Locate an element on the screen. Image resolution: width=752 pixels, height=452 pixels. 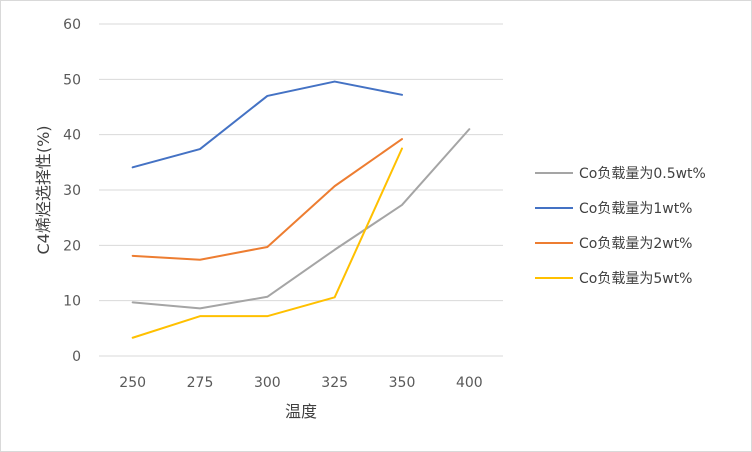
y-tick-labels: 0 10 20 30 40 50 60 is located at coordinates (72, 191).